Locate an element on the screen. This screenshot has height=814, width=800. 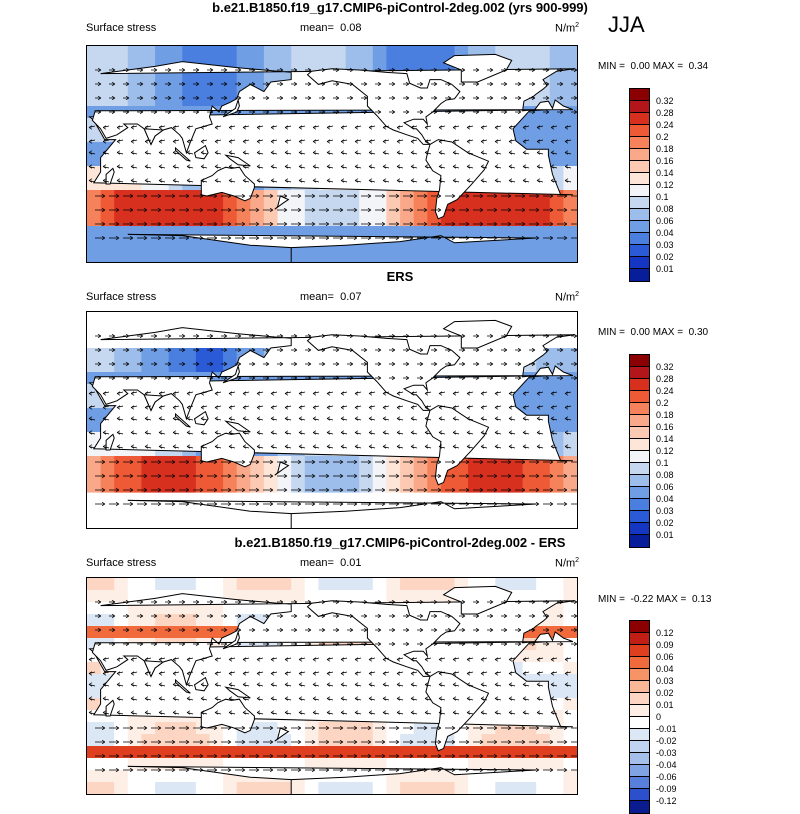
panel-2-colorbar is located at coordinates (639, 451).